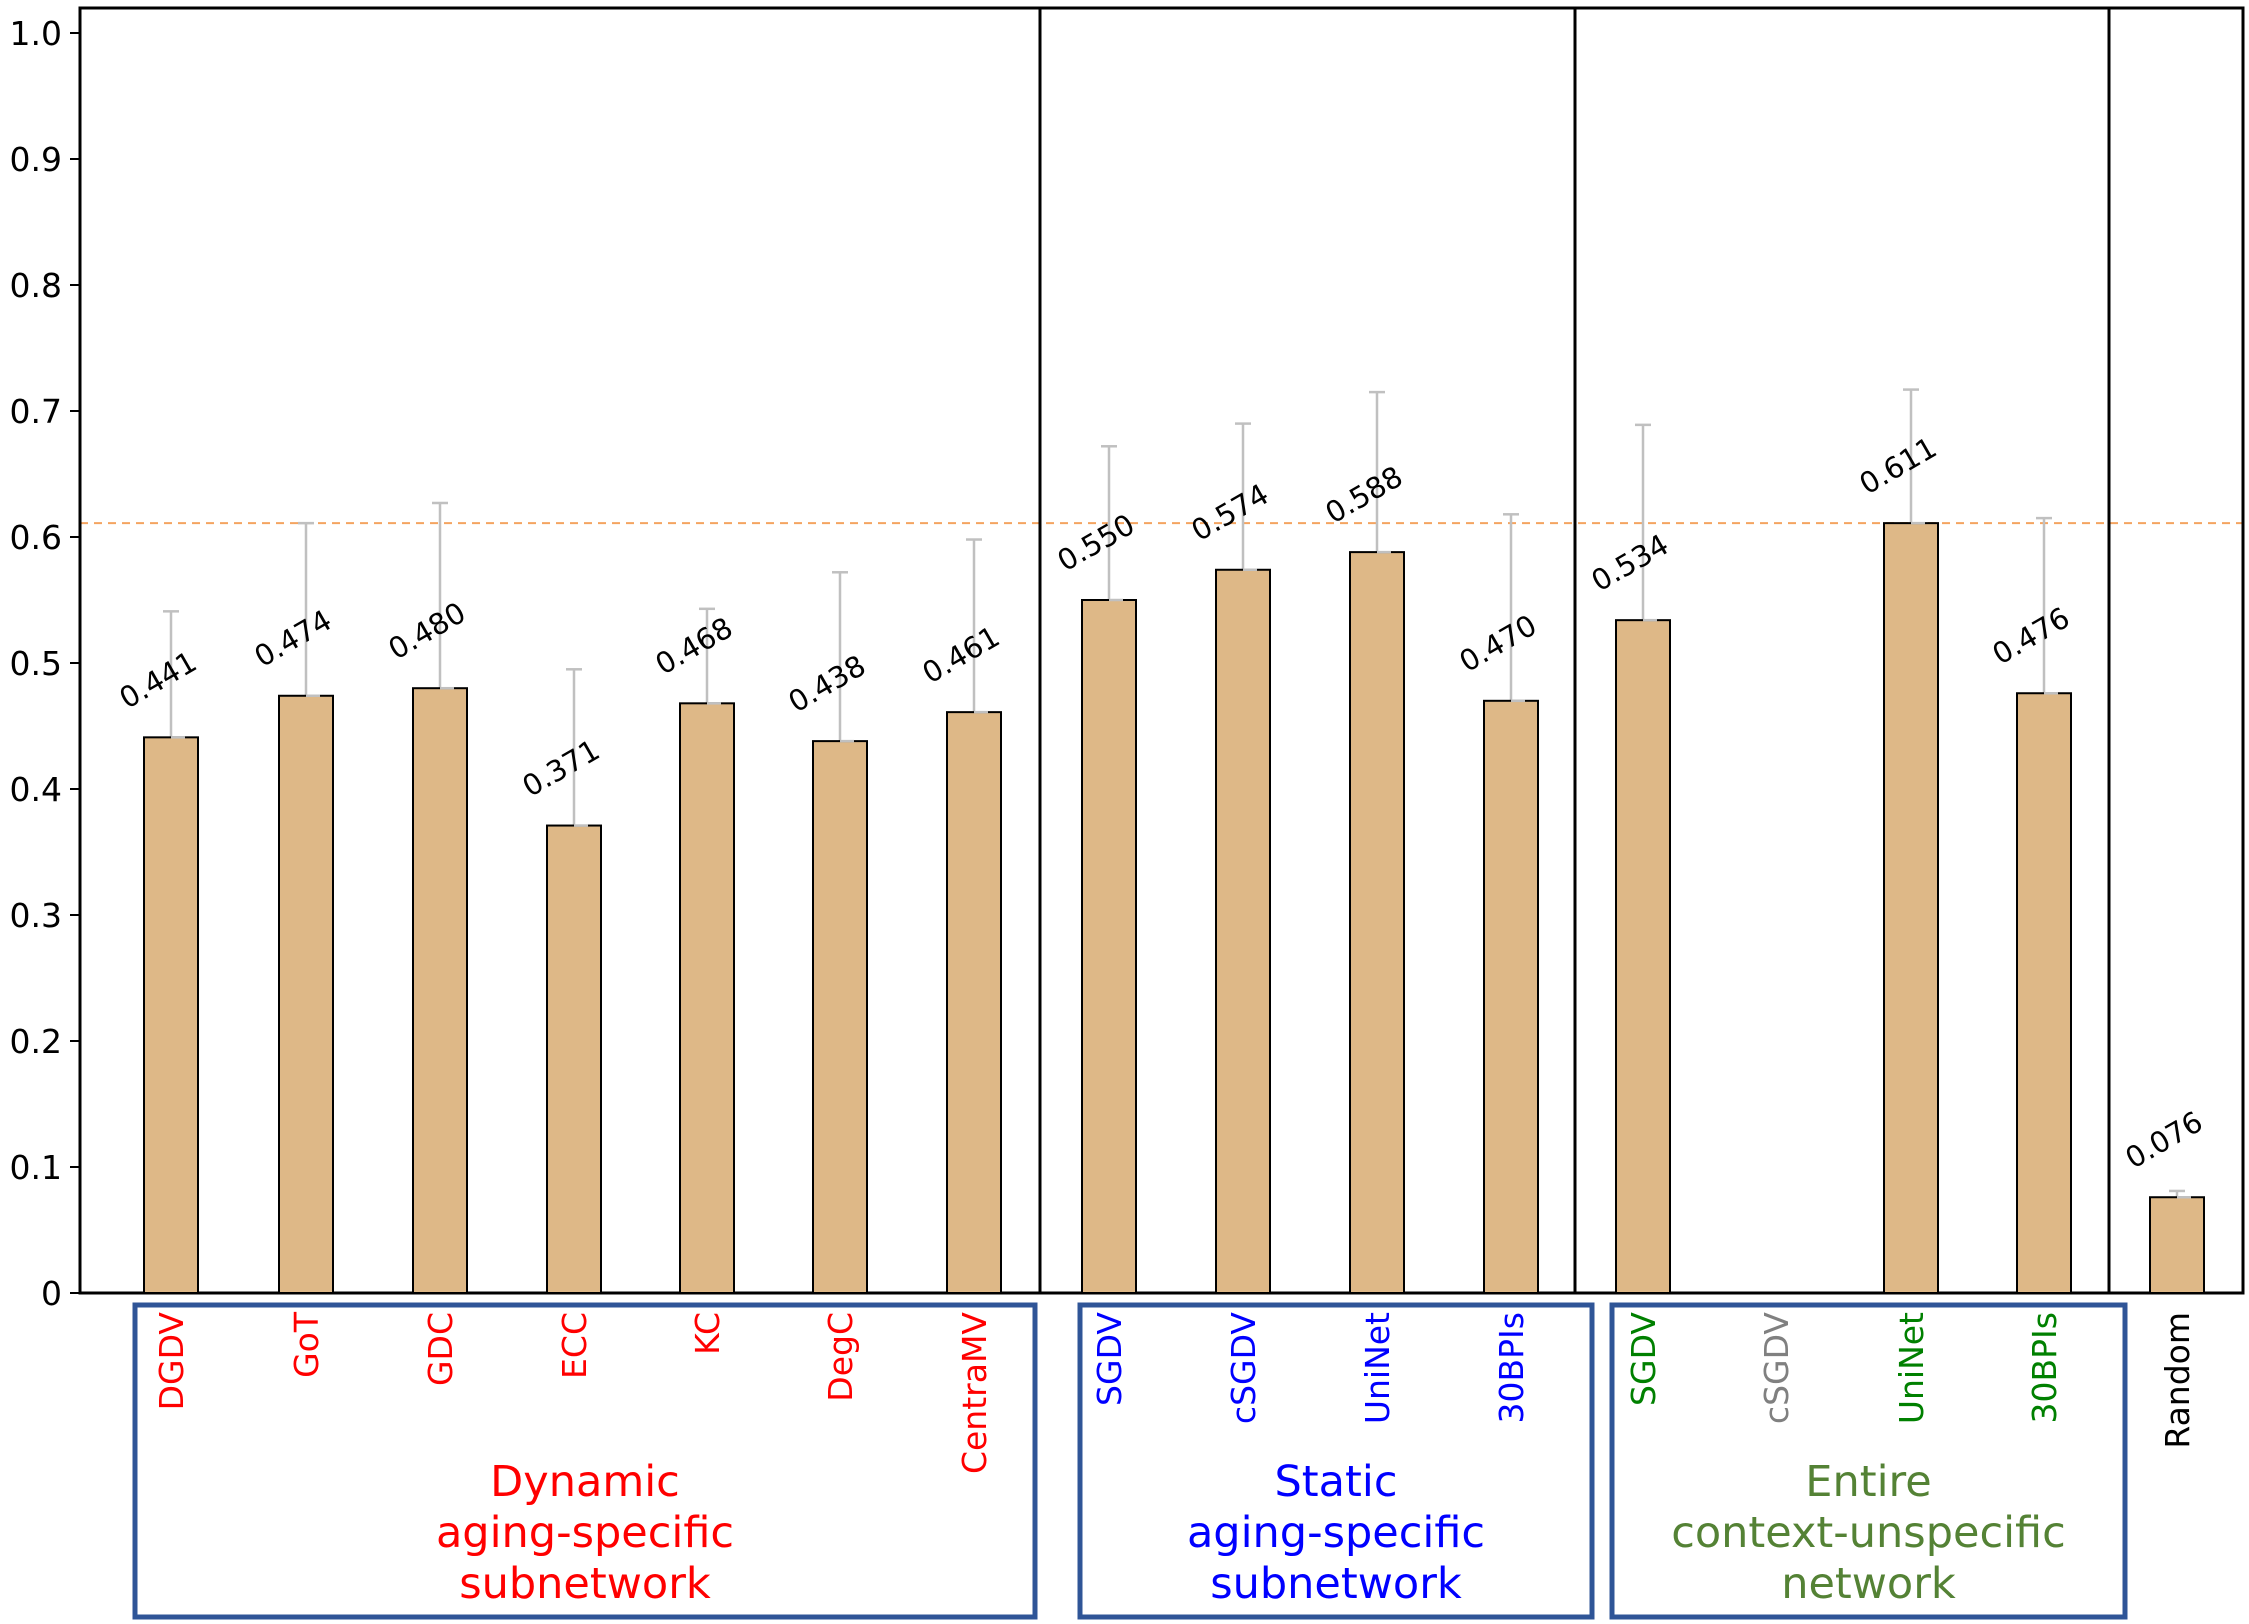 The height and width of the screenshot is (1624, 2249). Describe the element at coordinates (158, 679) in the screenshot. I see `bar-value-label: 0.441` at that location.